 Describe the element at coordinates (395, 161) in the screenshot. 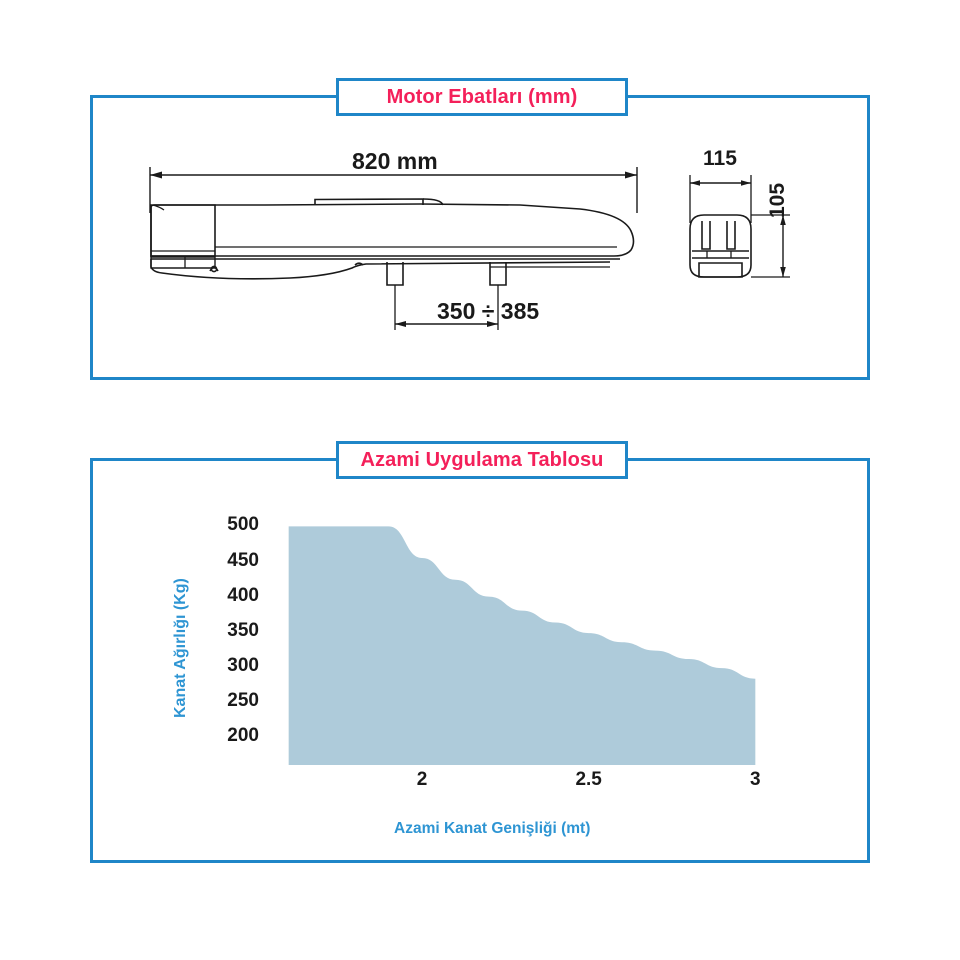

I see `dimension-label-length: 820 mm` at that location.